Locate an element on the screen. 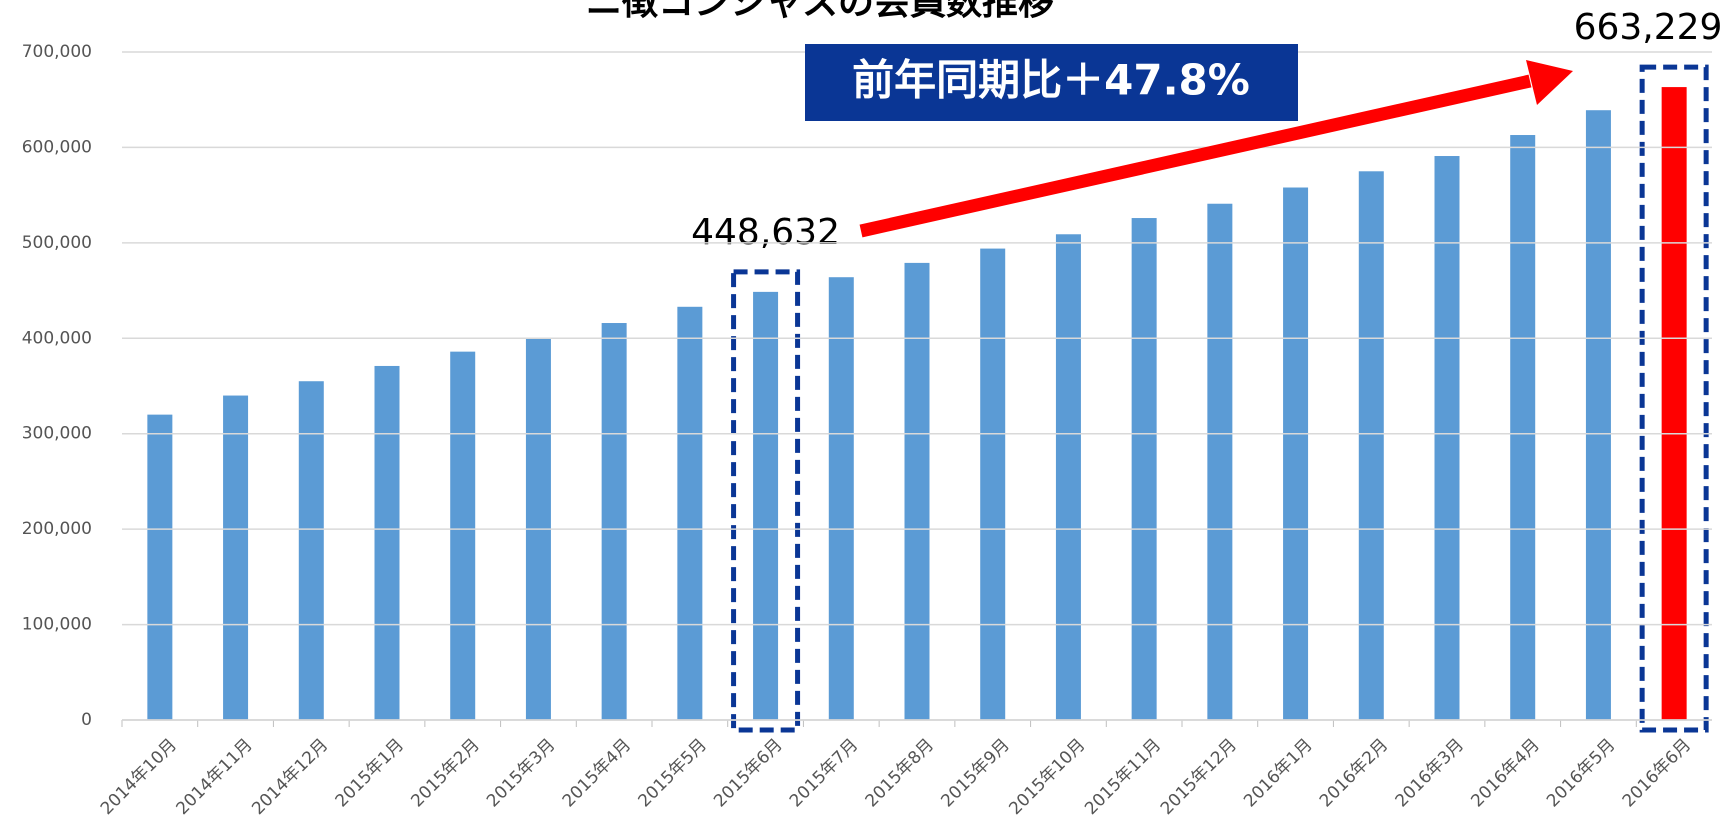 The width and height of the screenshot is (1724, 840). annotation-box is located at coordinates (1051, 82).